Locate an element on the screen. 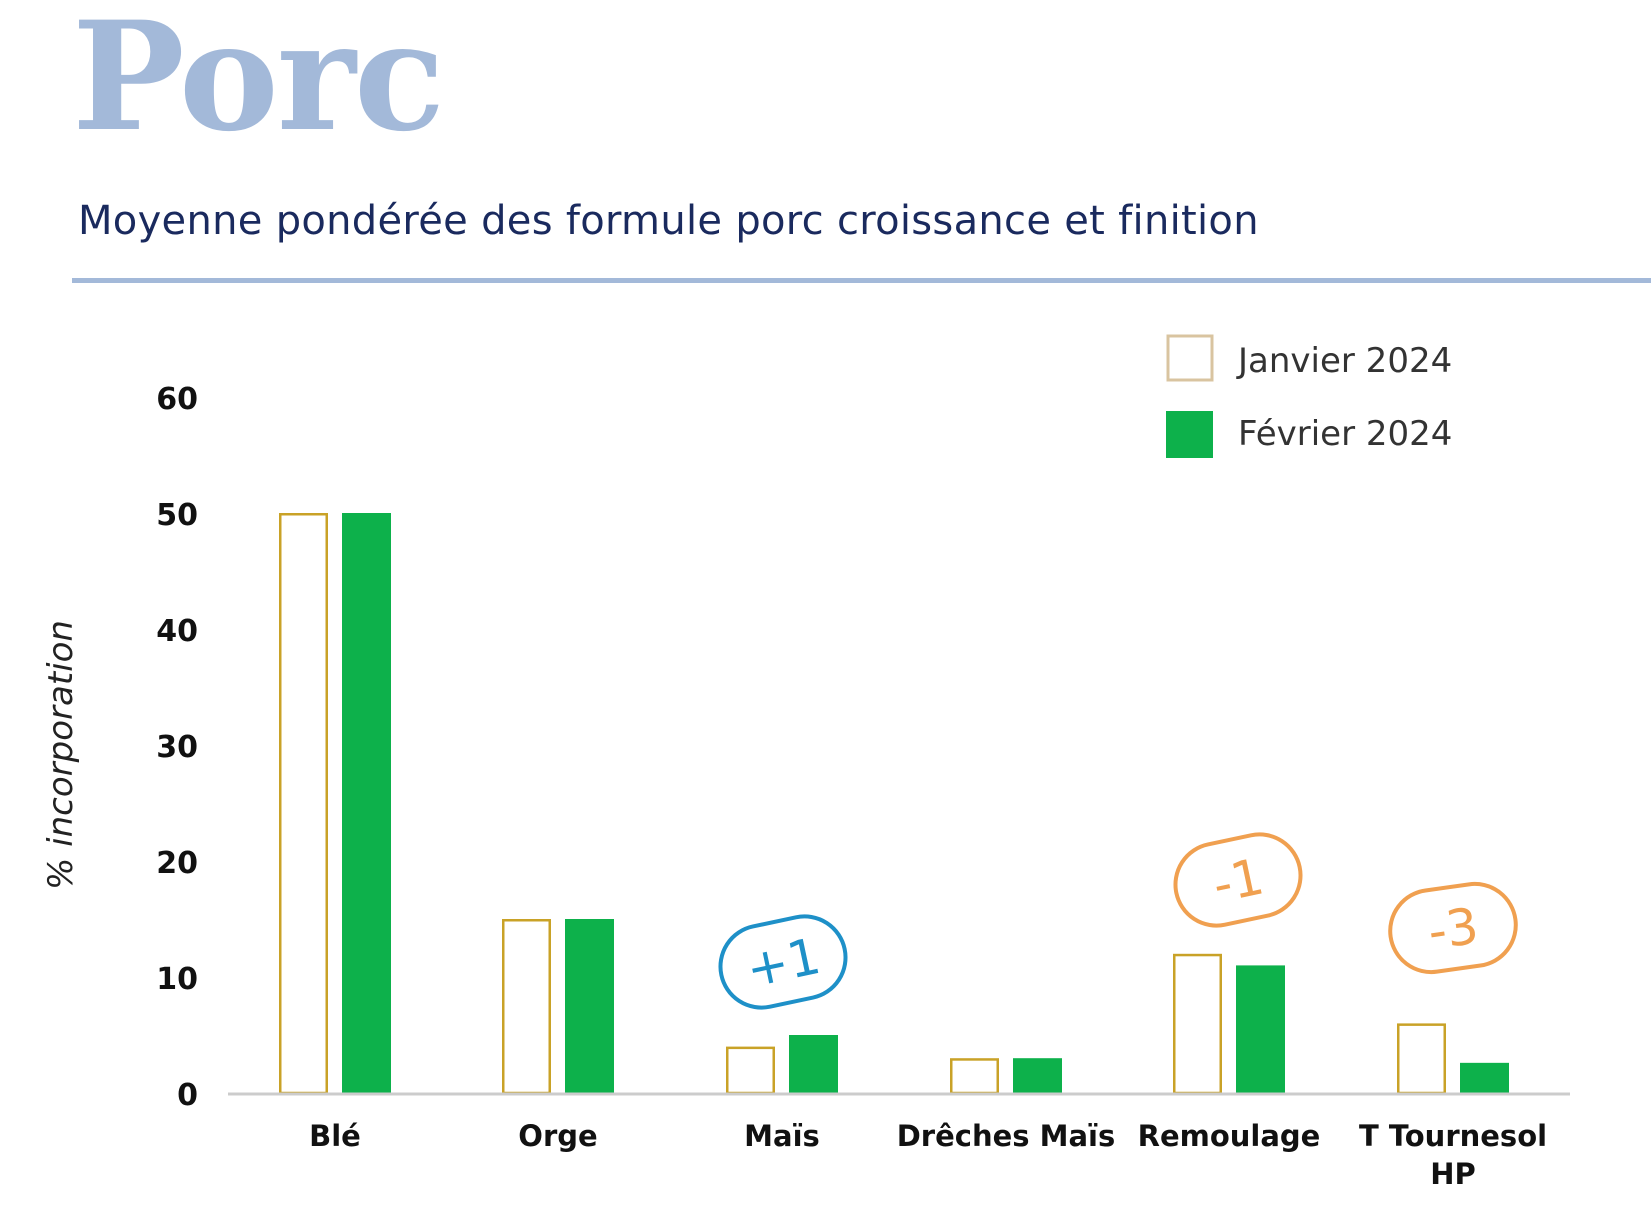 The image size is (1651, 1207). x-tick-label: Remoulage is located at coordinates (1229, 1136).